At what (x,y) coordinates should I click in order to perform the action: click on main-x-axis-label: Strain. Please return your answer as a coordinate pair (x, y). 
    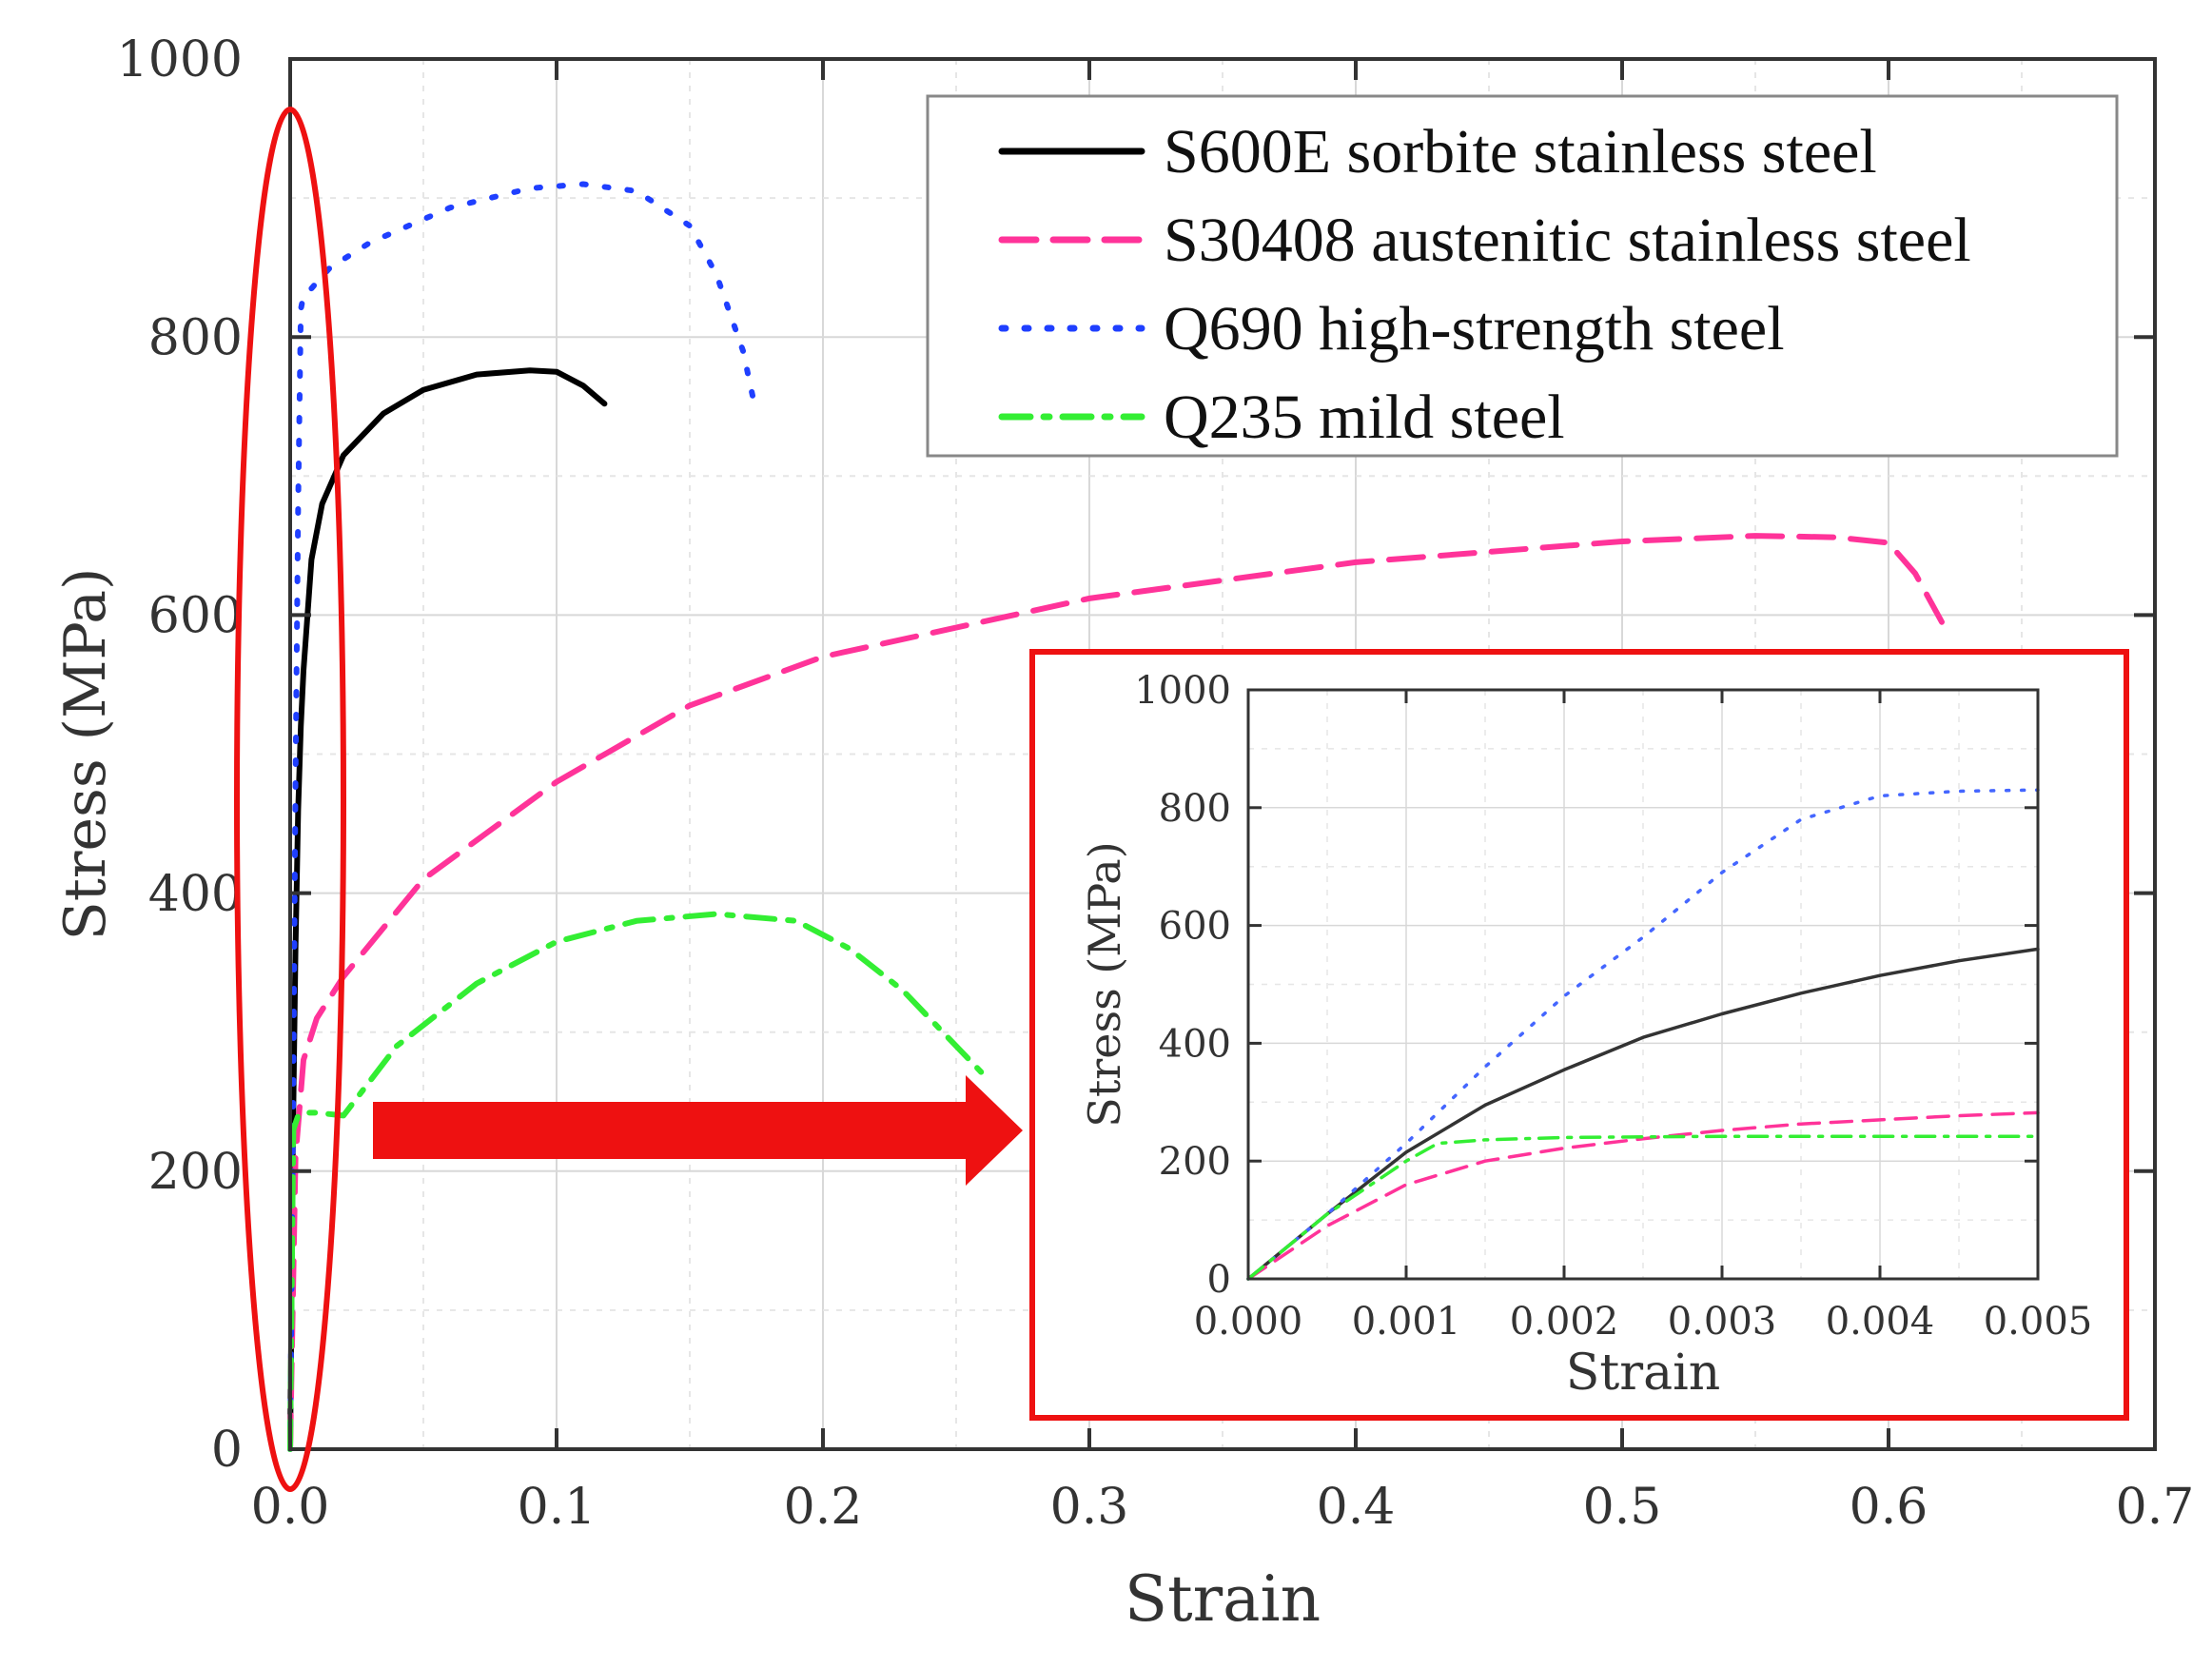
    Looking at the image, I should click on (1223, 1599).